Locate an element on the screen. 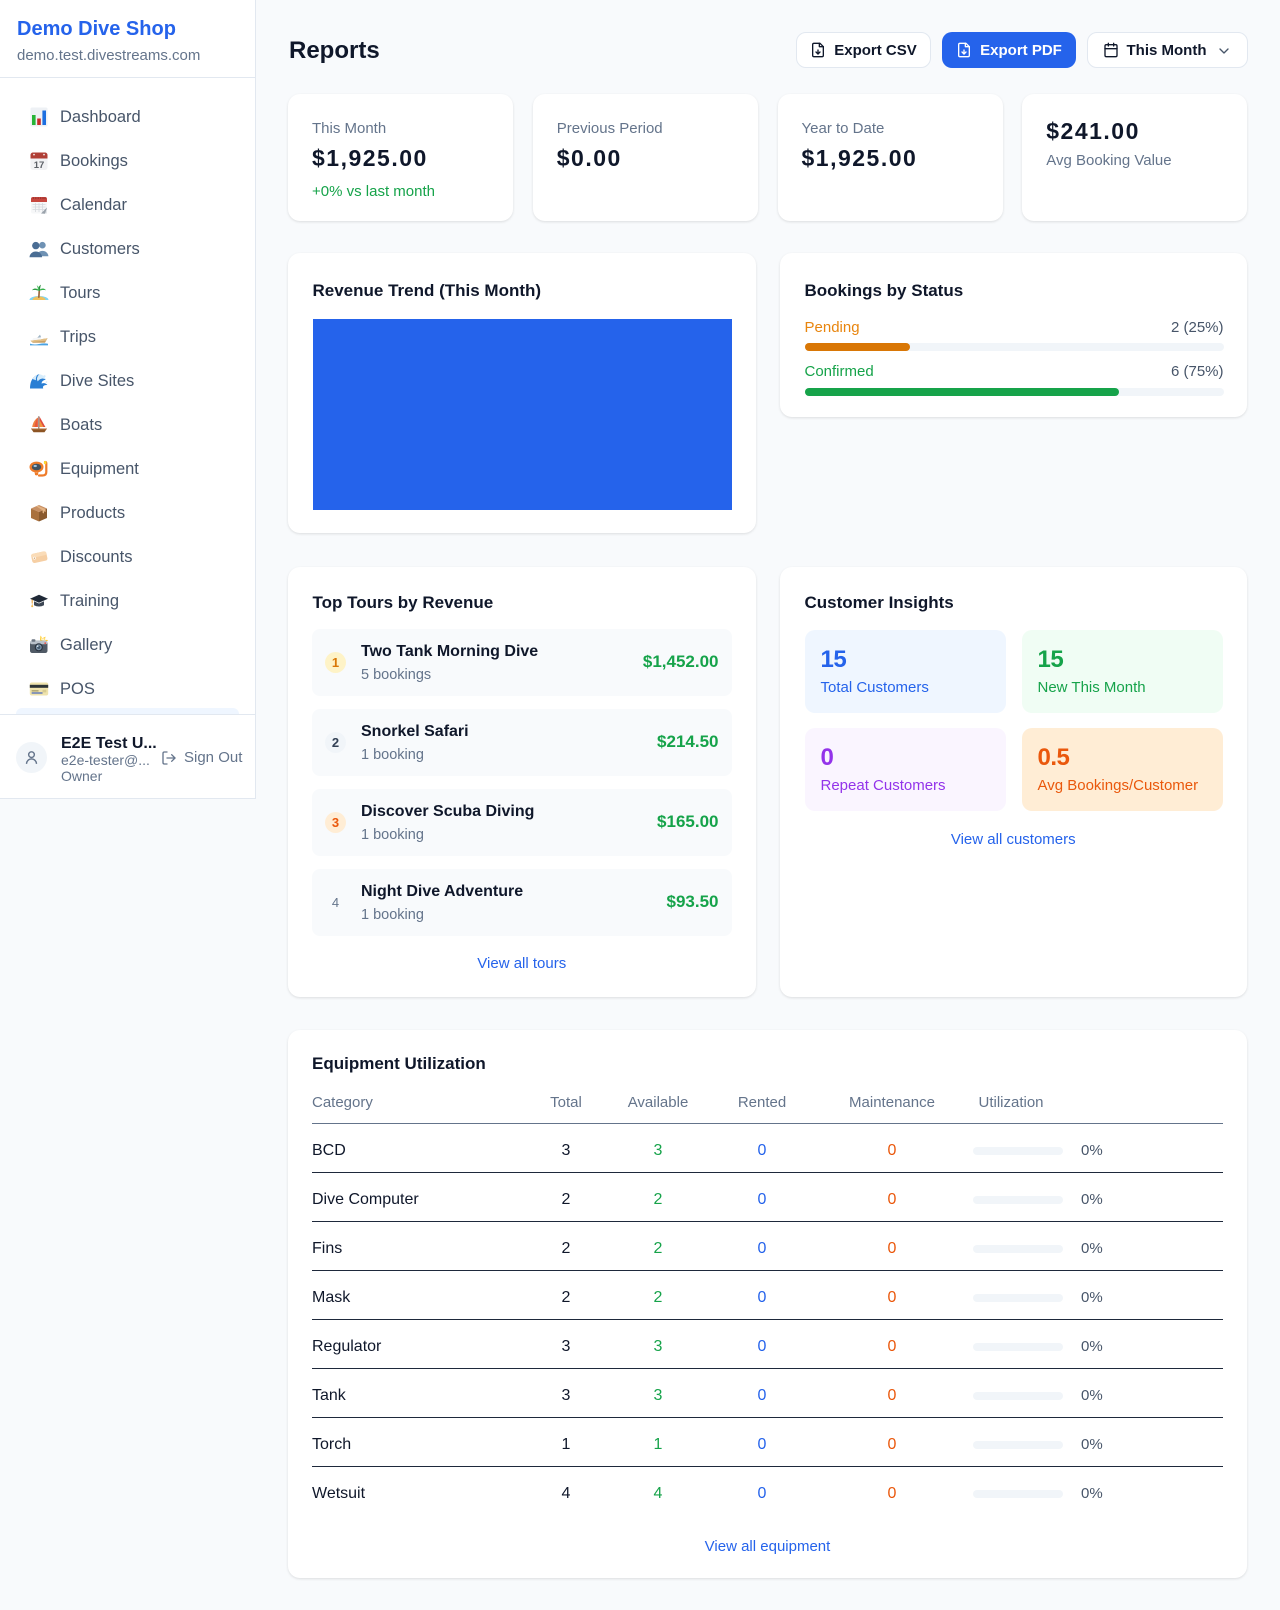  svg-text: 17 is located at coordinates (39, 165).